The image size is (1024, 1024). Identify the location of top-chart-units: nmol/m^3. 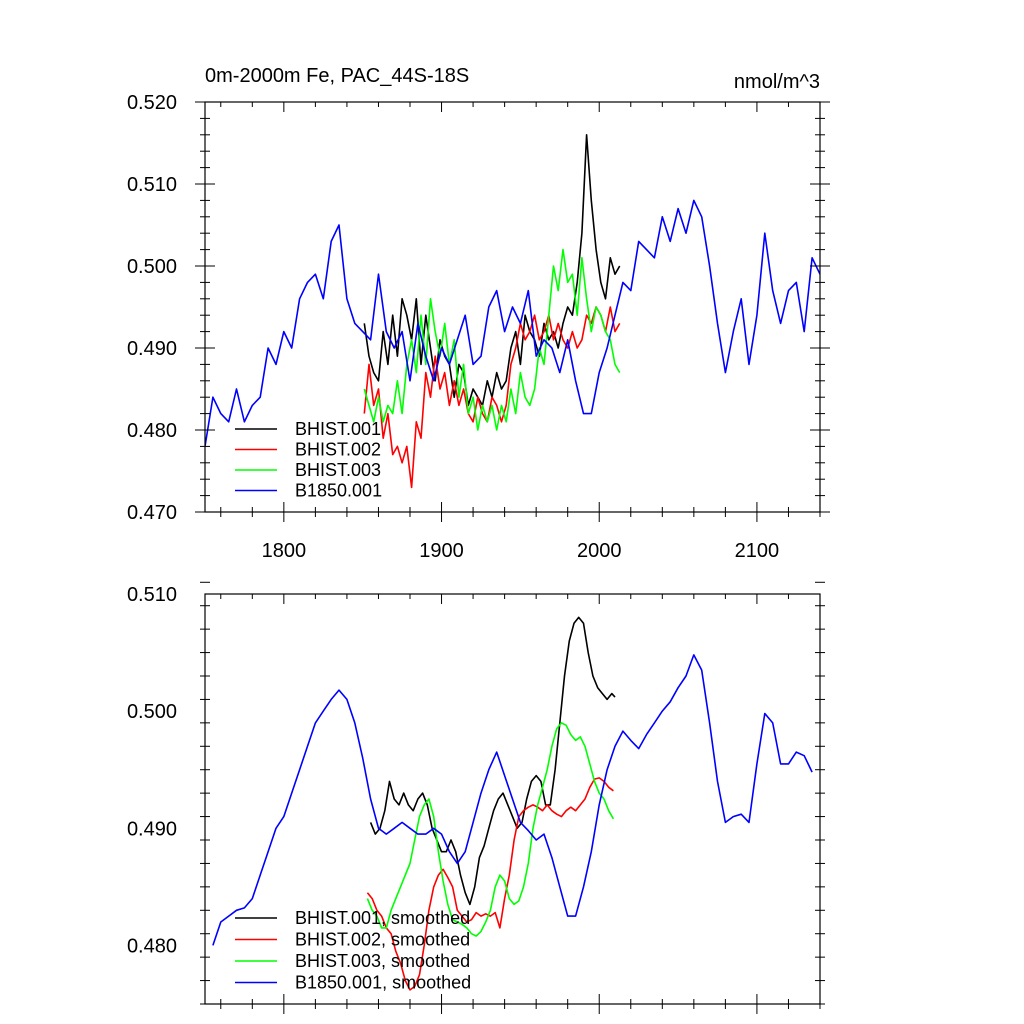
(777, 82).